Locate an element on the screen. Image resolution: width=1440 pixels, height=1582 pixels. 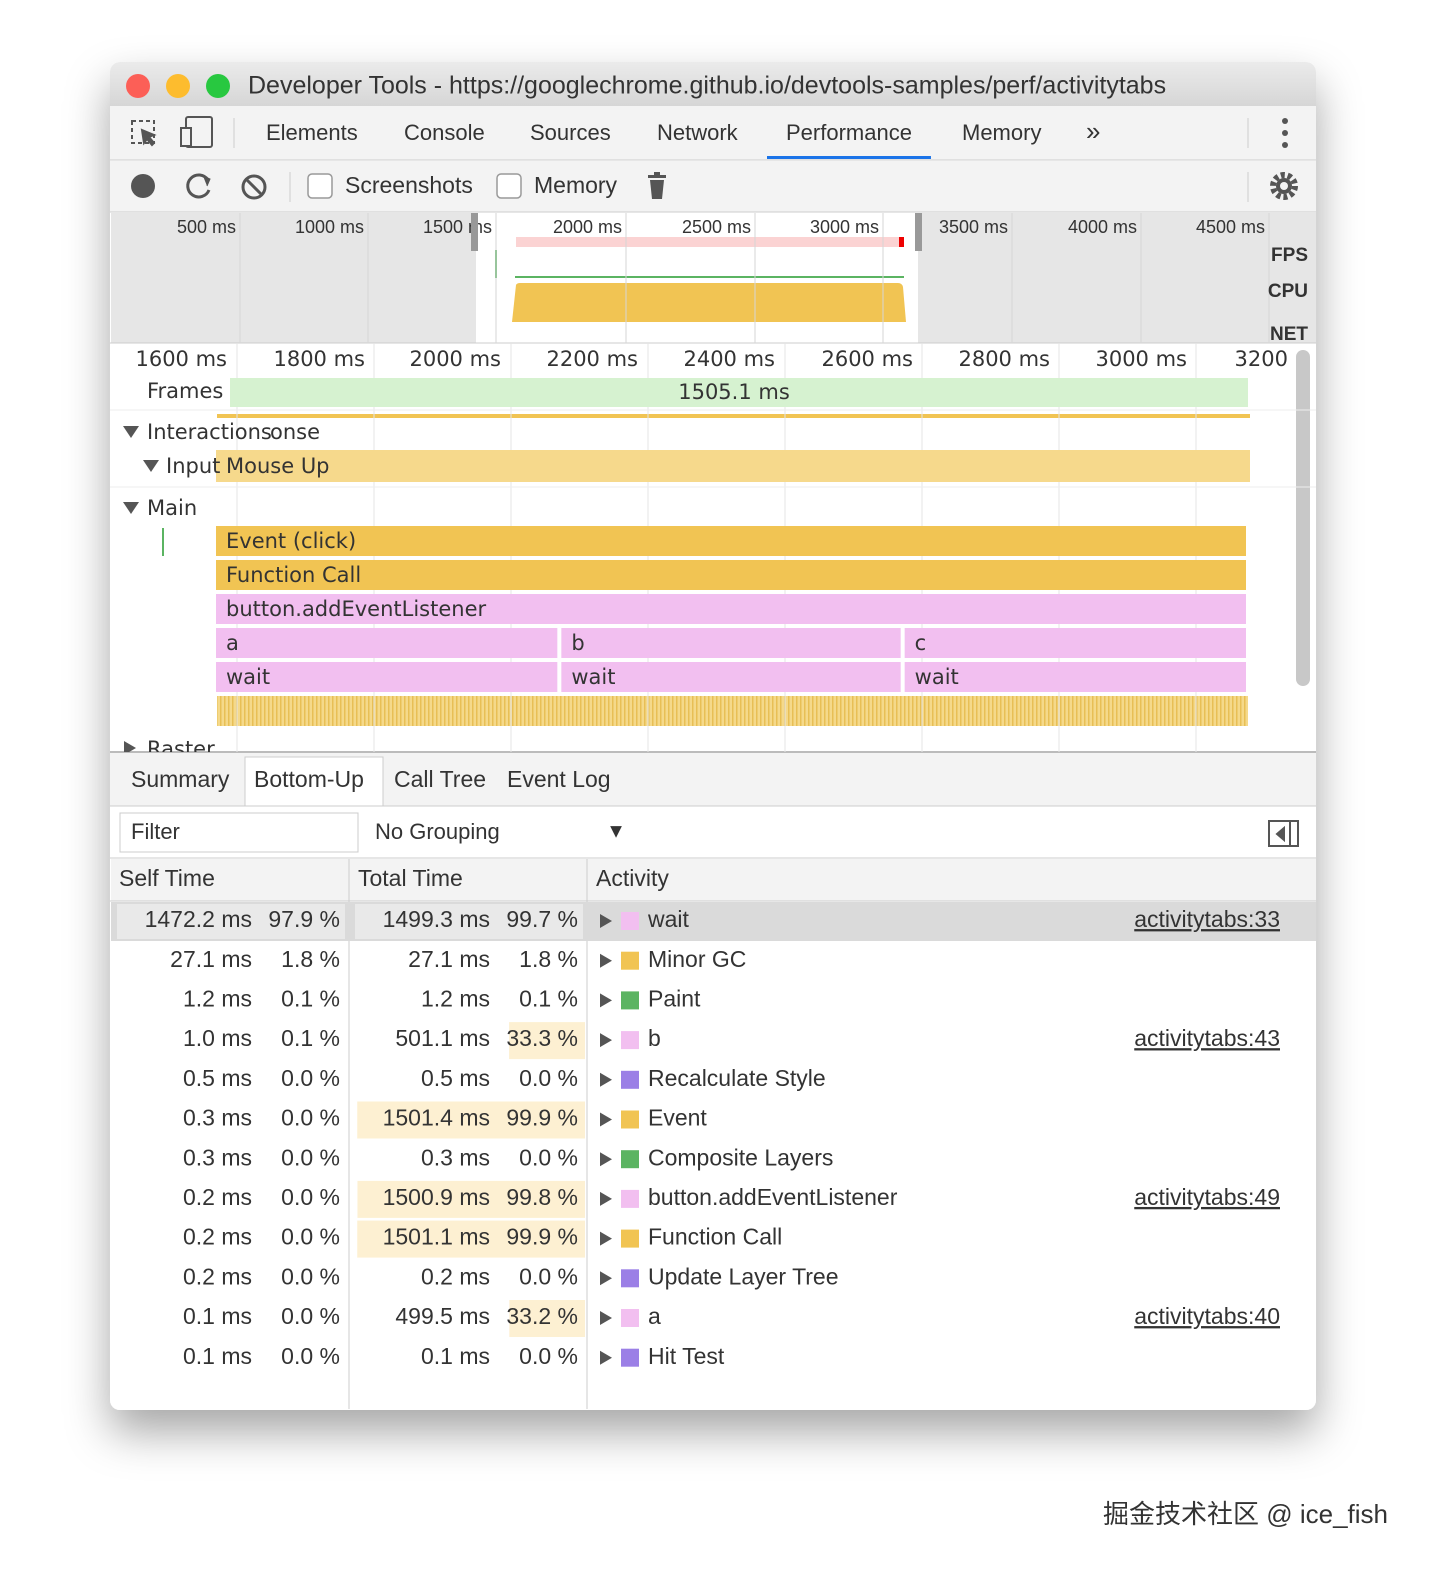
column-header: Total Time is located at coordinates (410, 878).